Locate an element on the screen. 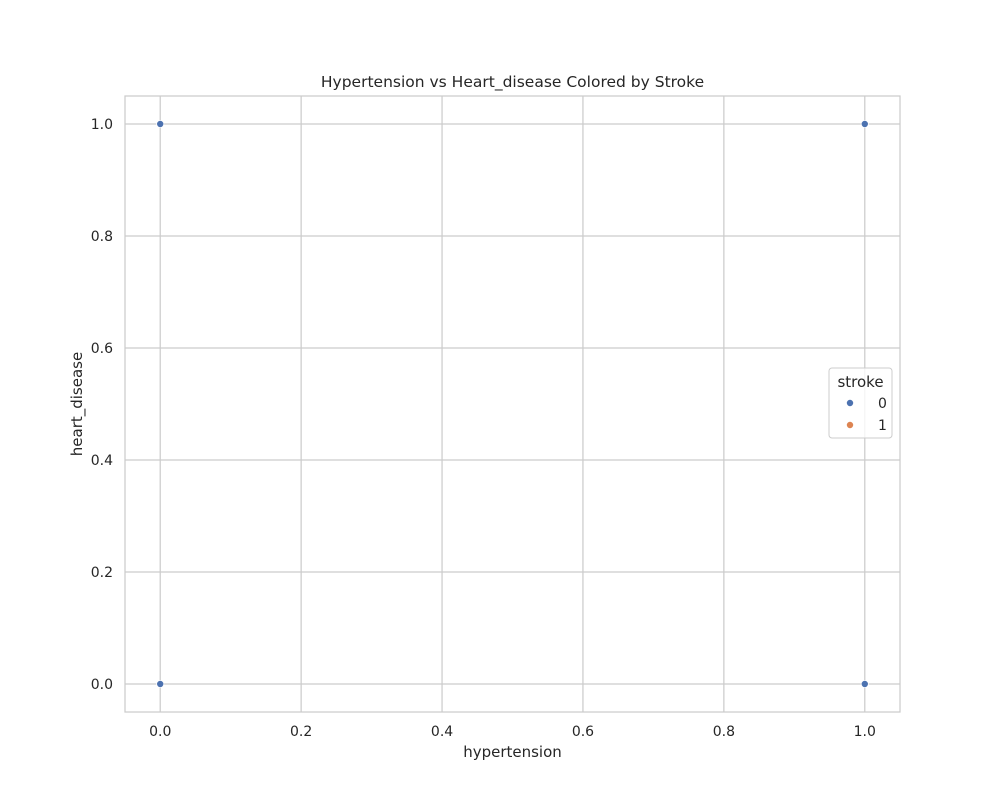 The image size is (1000, 804). x-tick-label: 0.6 is located at coordinates (583, 732).